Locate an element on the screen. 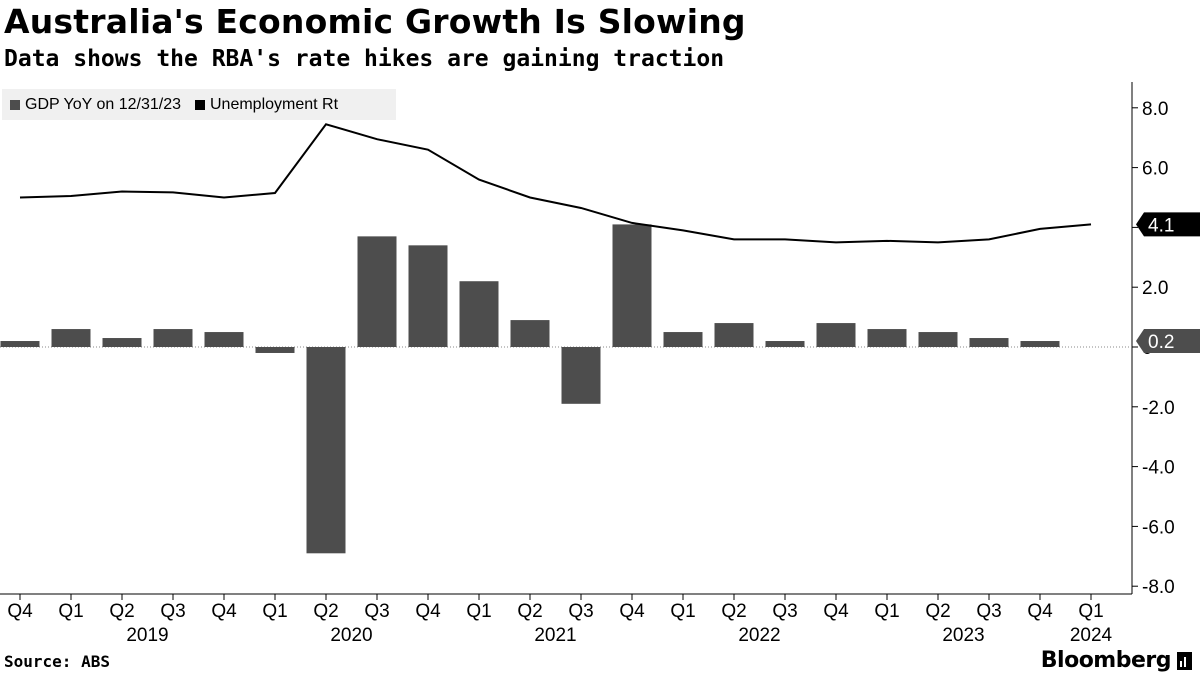  gdp-value-tag is located at coordinates (1168, 341).